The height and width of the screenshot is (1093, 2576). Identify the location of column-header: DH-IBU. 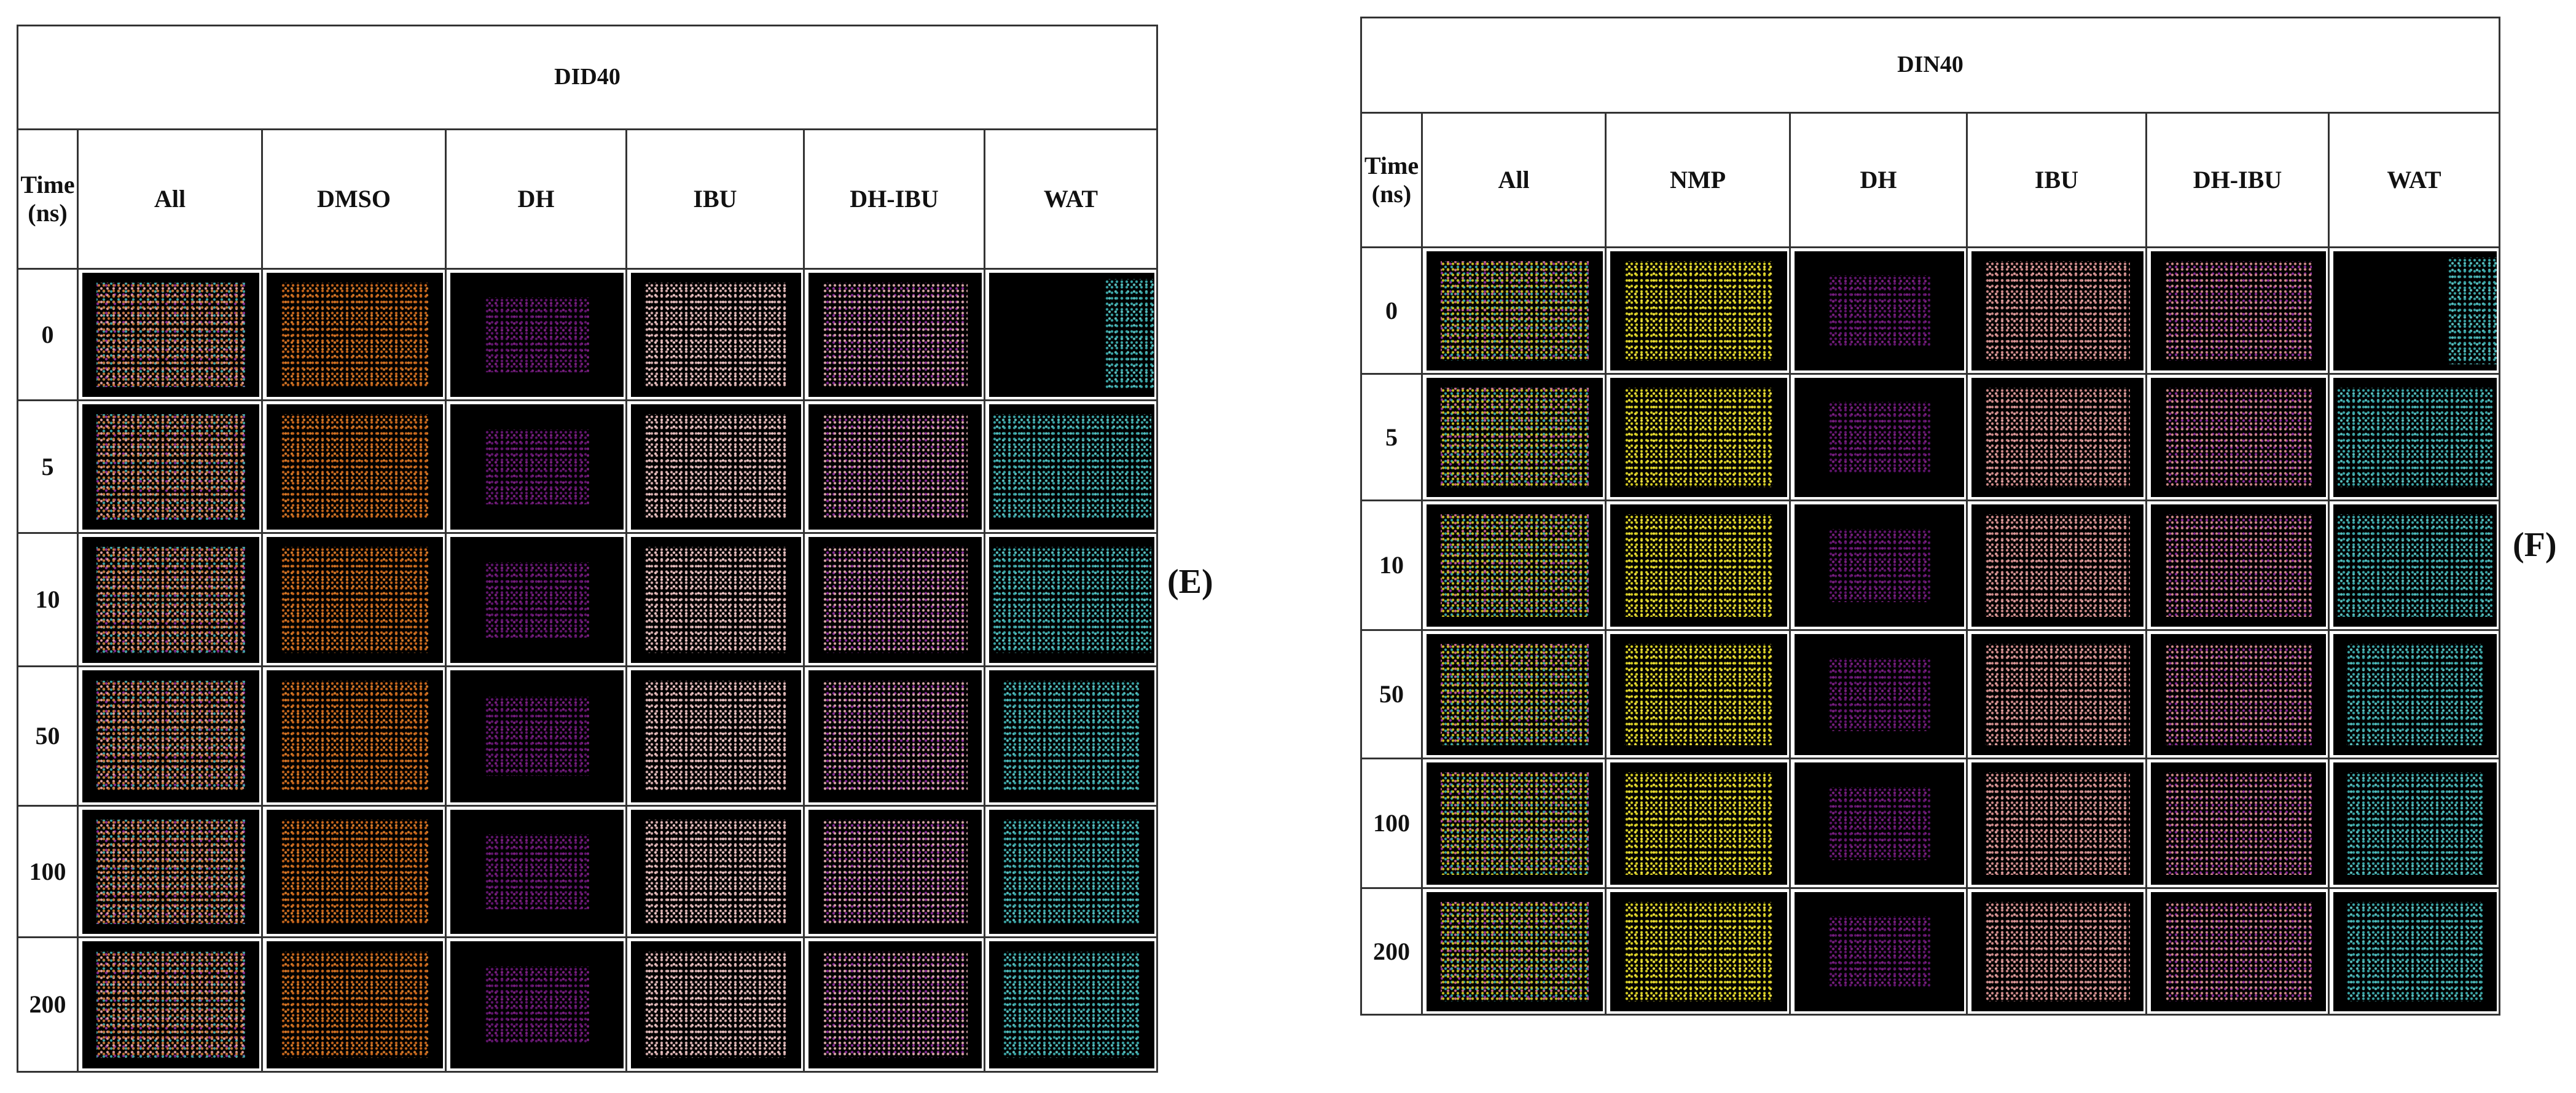
(2237, 180).